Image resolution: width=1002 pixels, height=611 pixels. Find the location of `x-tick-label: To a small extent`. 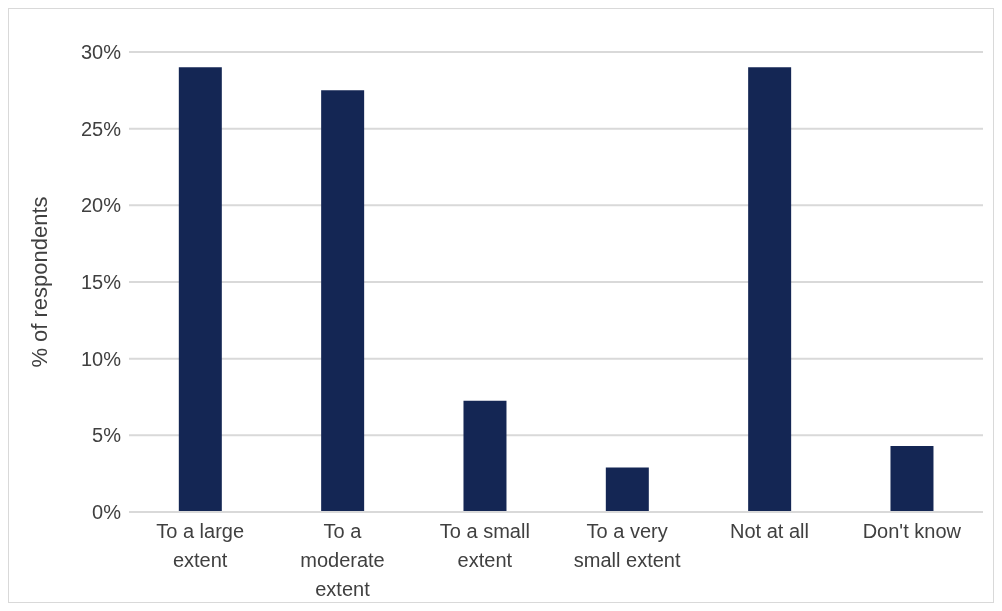

x-tick-label: To a small extent is located at coordinates (484, 545).